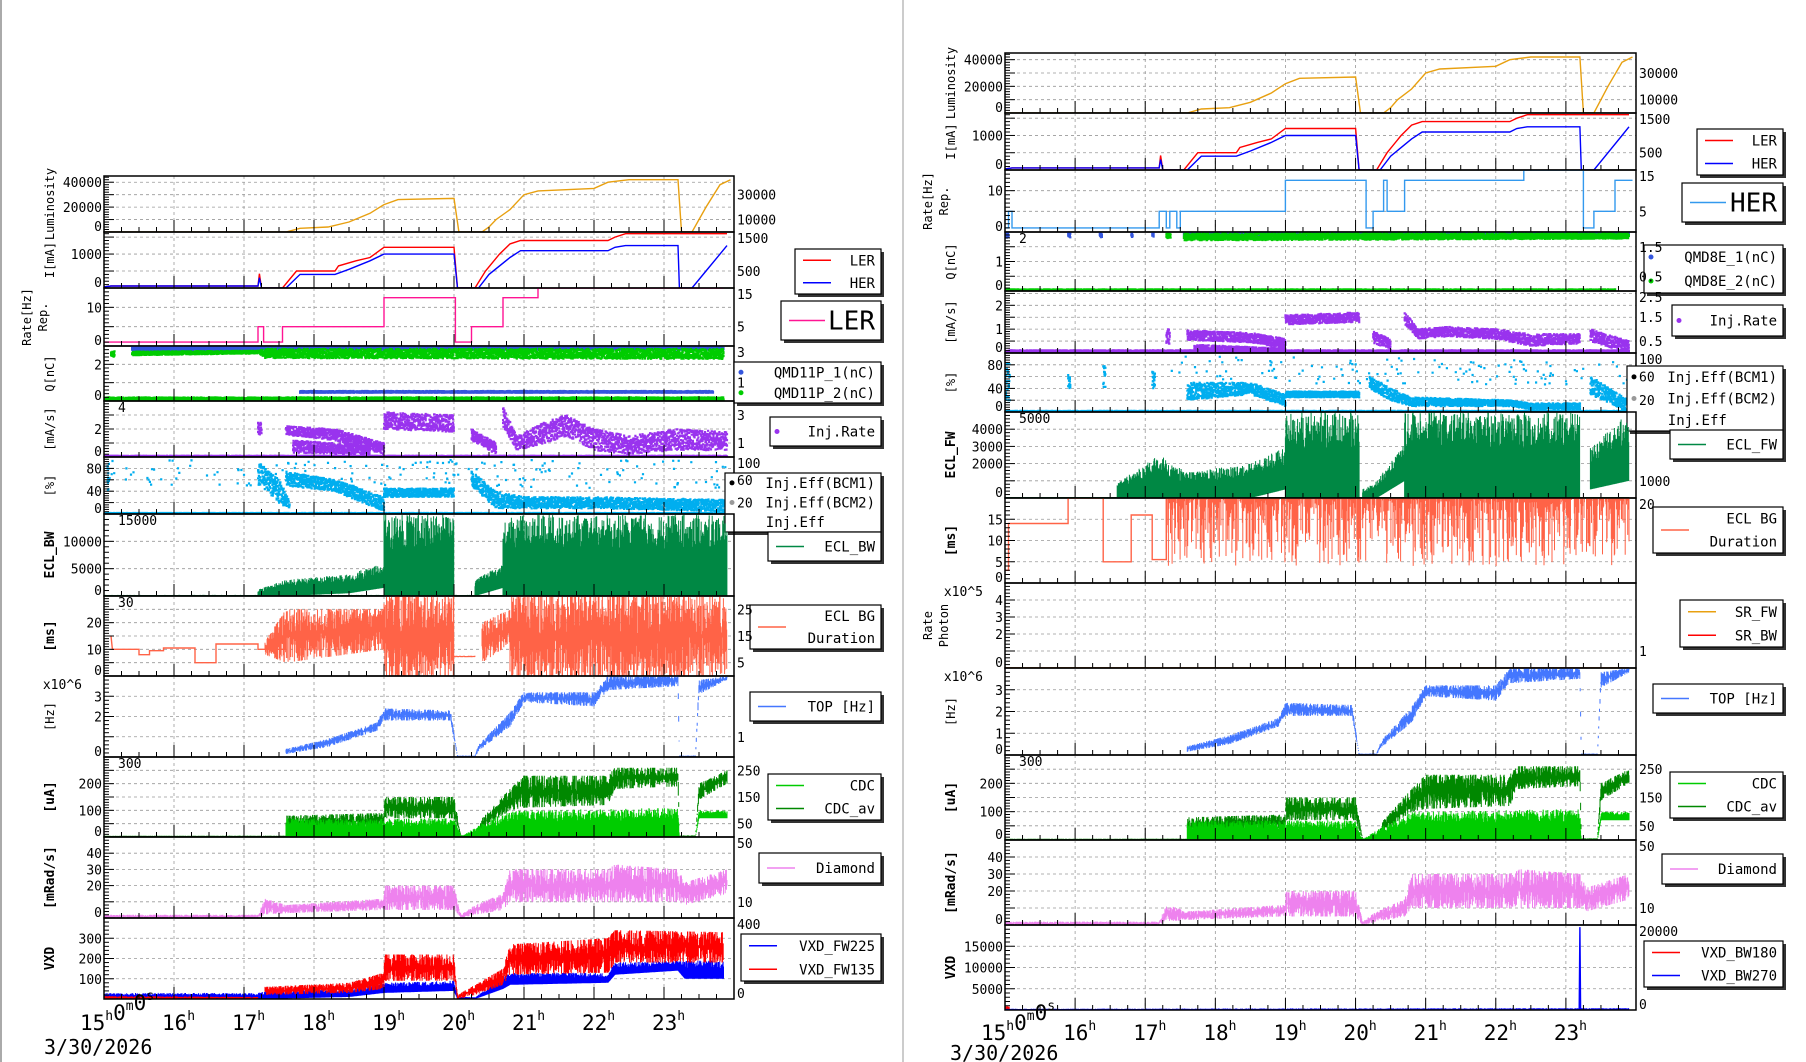 This screenshot has width=1806, height=1062. I want to click on legend-label: QMD8E_2(nC), so click(1730, 282).